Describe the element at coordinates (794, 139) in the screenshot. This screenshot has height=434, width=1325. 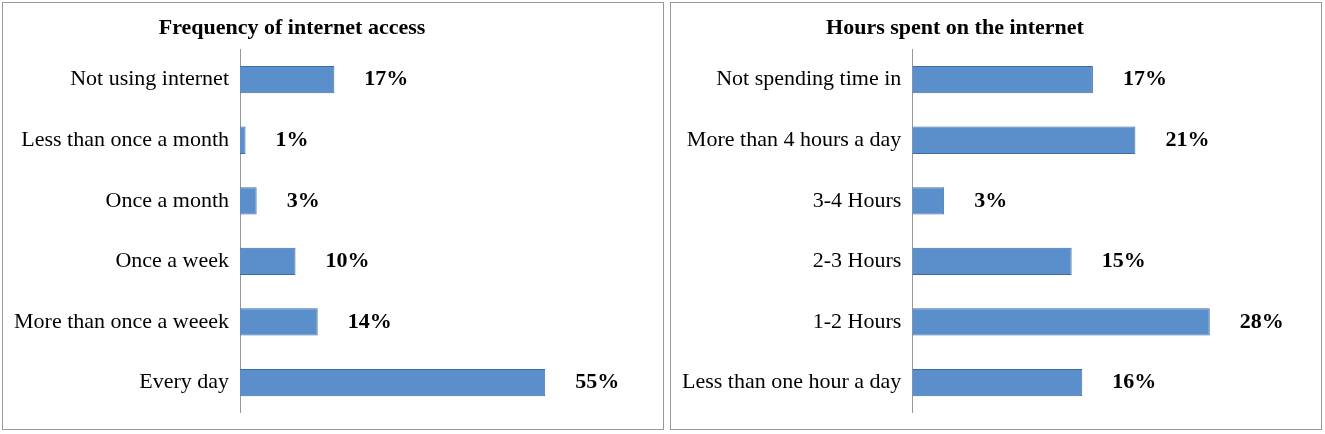
I see `y-tick-label: More than 4 hours a day` at that location.